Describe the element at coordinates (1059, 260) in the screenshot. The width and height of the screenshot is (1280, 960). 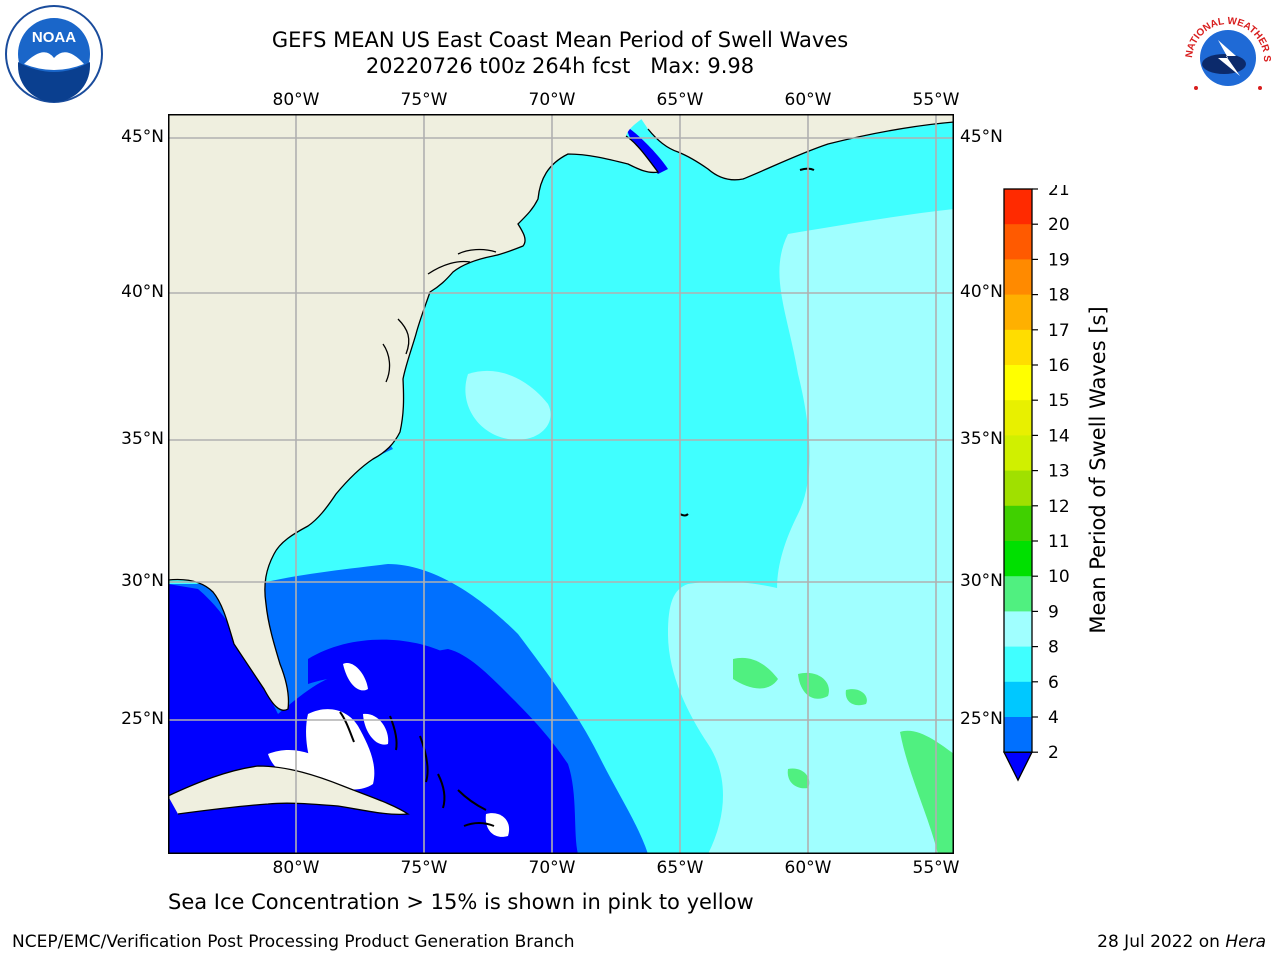
I see `colorbar-tick-label: 19` at that location.